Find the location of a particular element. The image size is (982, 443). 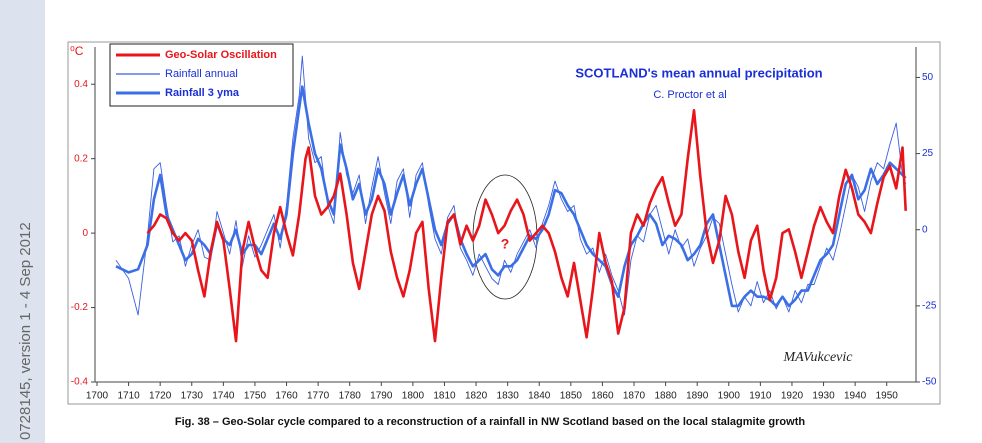

legend-label: Rainfall 3 yma is located at coordinates (202, 93).